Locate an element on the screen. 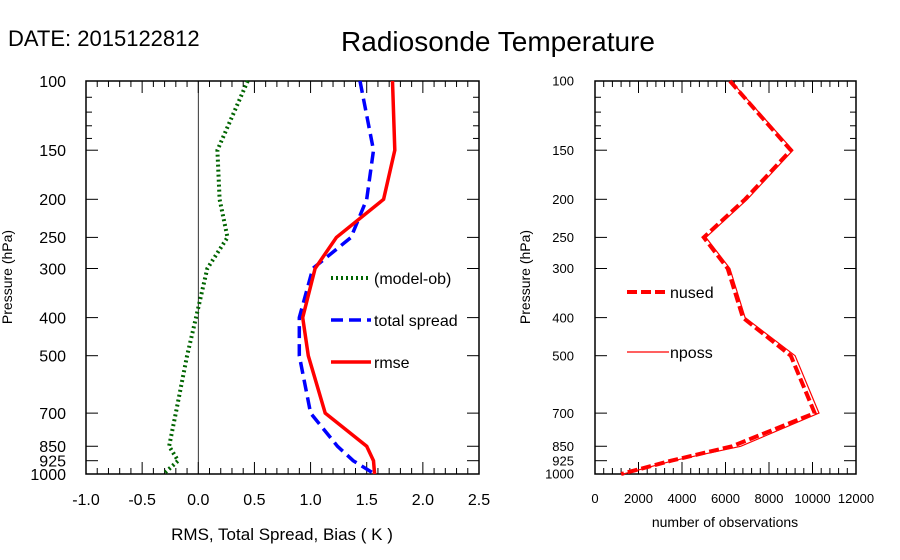 The height and width of the screenshot is (560, 900). x-tick-label: 1.0 is located at coordinates (310, 500).